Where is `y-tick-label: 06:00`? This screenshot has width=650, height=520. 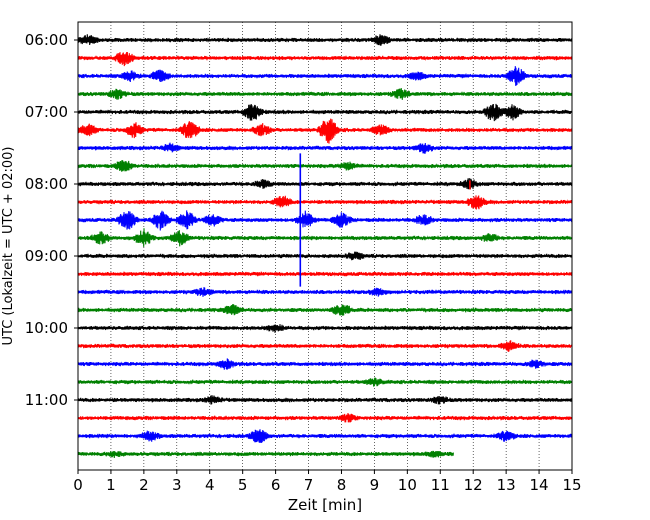 y-tick-label: 06:00 is located at coordinates (46, 40).